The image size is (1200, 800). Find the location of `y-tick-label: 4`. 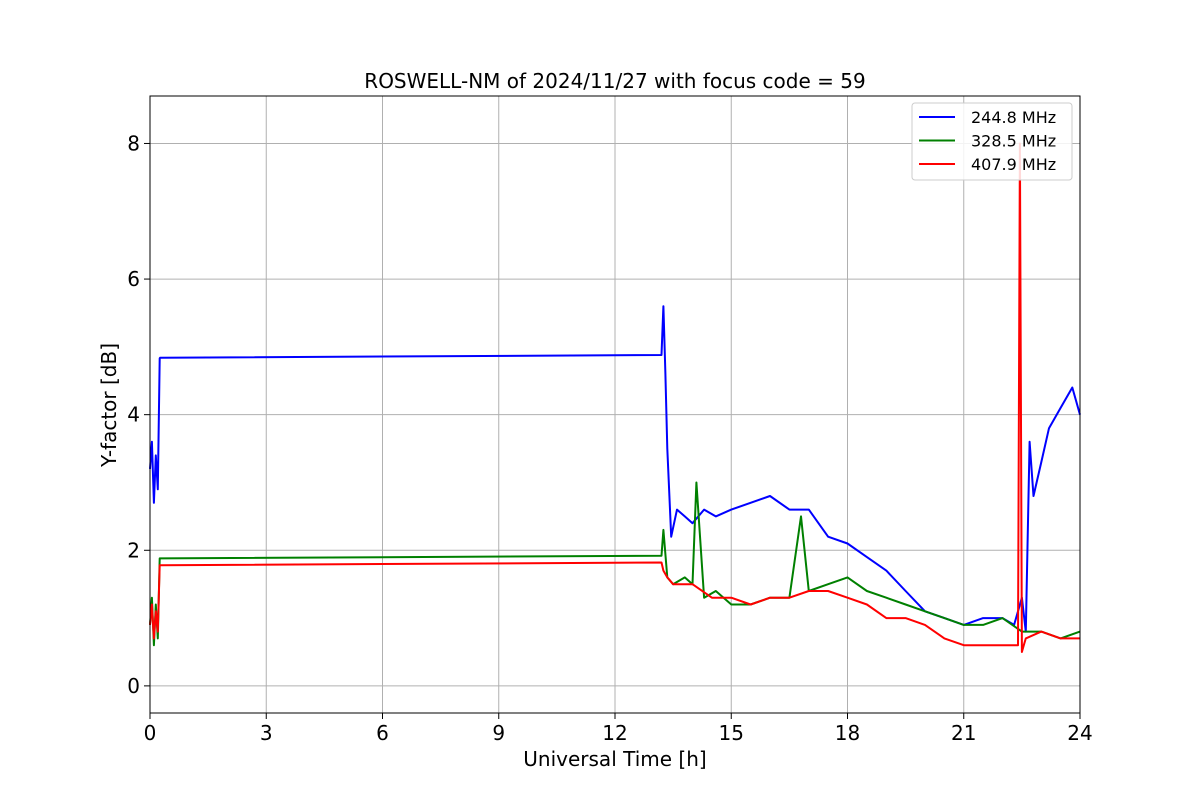

y-tick-label: 4 is located at coordinates (133, 415).